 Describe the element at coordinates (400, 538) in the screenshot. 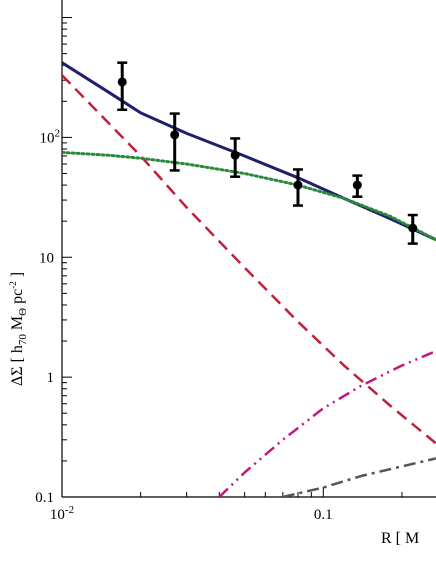

I see `x-axis-label: R [ M` at that location.